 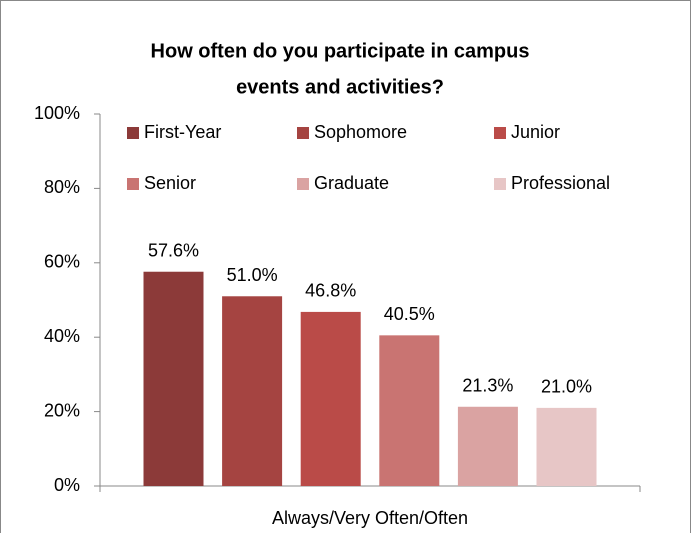 What do you see at coordinates (566, 387) in the screenshot?
I see `data-label: 21.0%` at bounding box center [566, 387].